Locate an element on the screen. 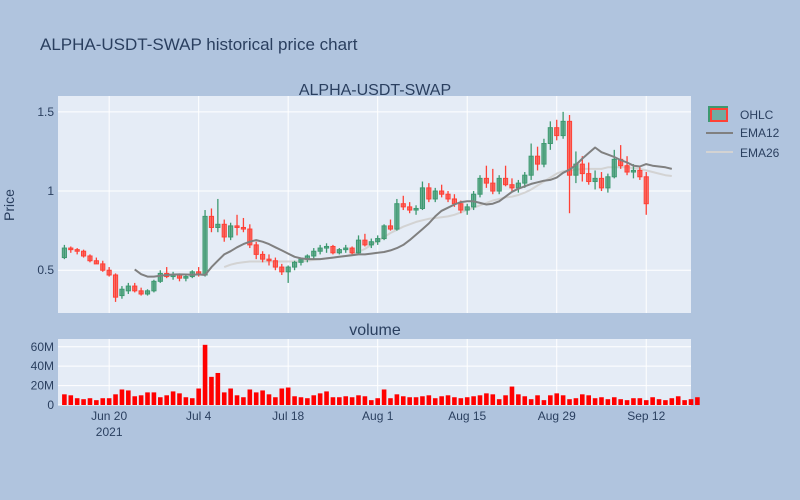 This screenshot has width=800, height=500. price-y-ticks: 0.5 1 1.5 is located at coordinates (45, 191).